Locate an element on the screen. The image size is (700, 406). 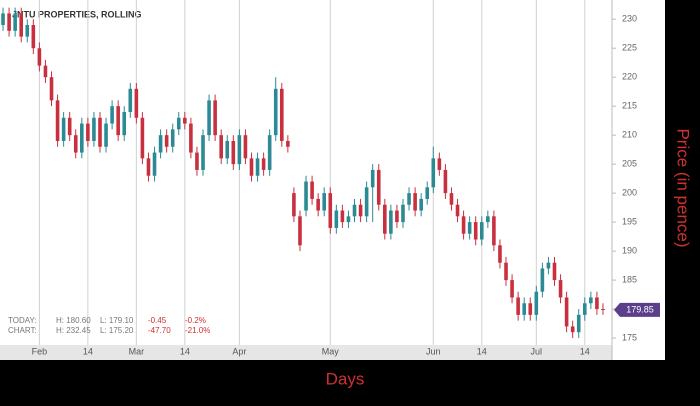
y-tick-label: 210 is located at coordinates (629, 135).